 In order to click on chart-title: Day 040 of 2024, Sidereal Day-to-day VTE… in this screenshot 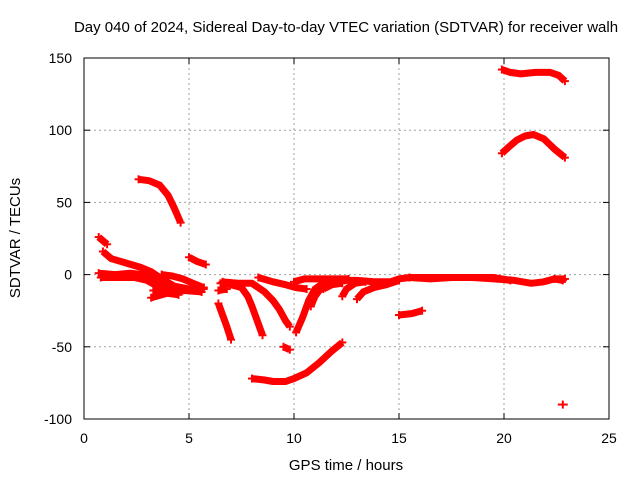, I will do `click(346, 27)`.